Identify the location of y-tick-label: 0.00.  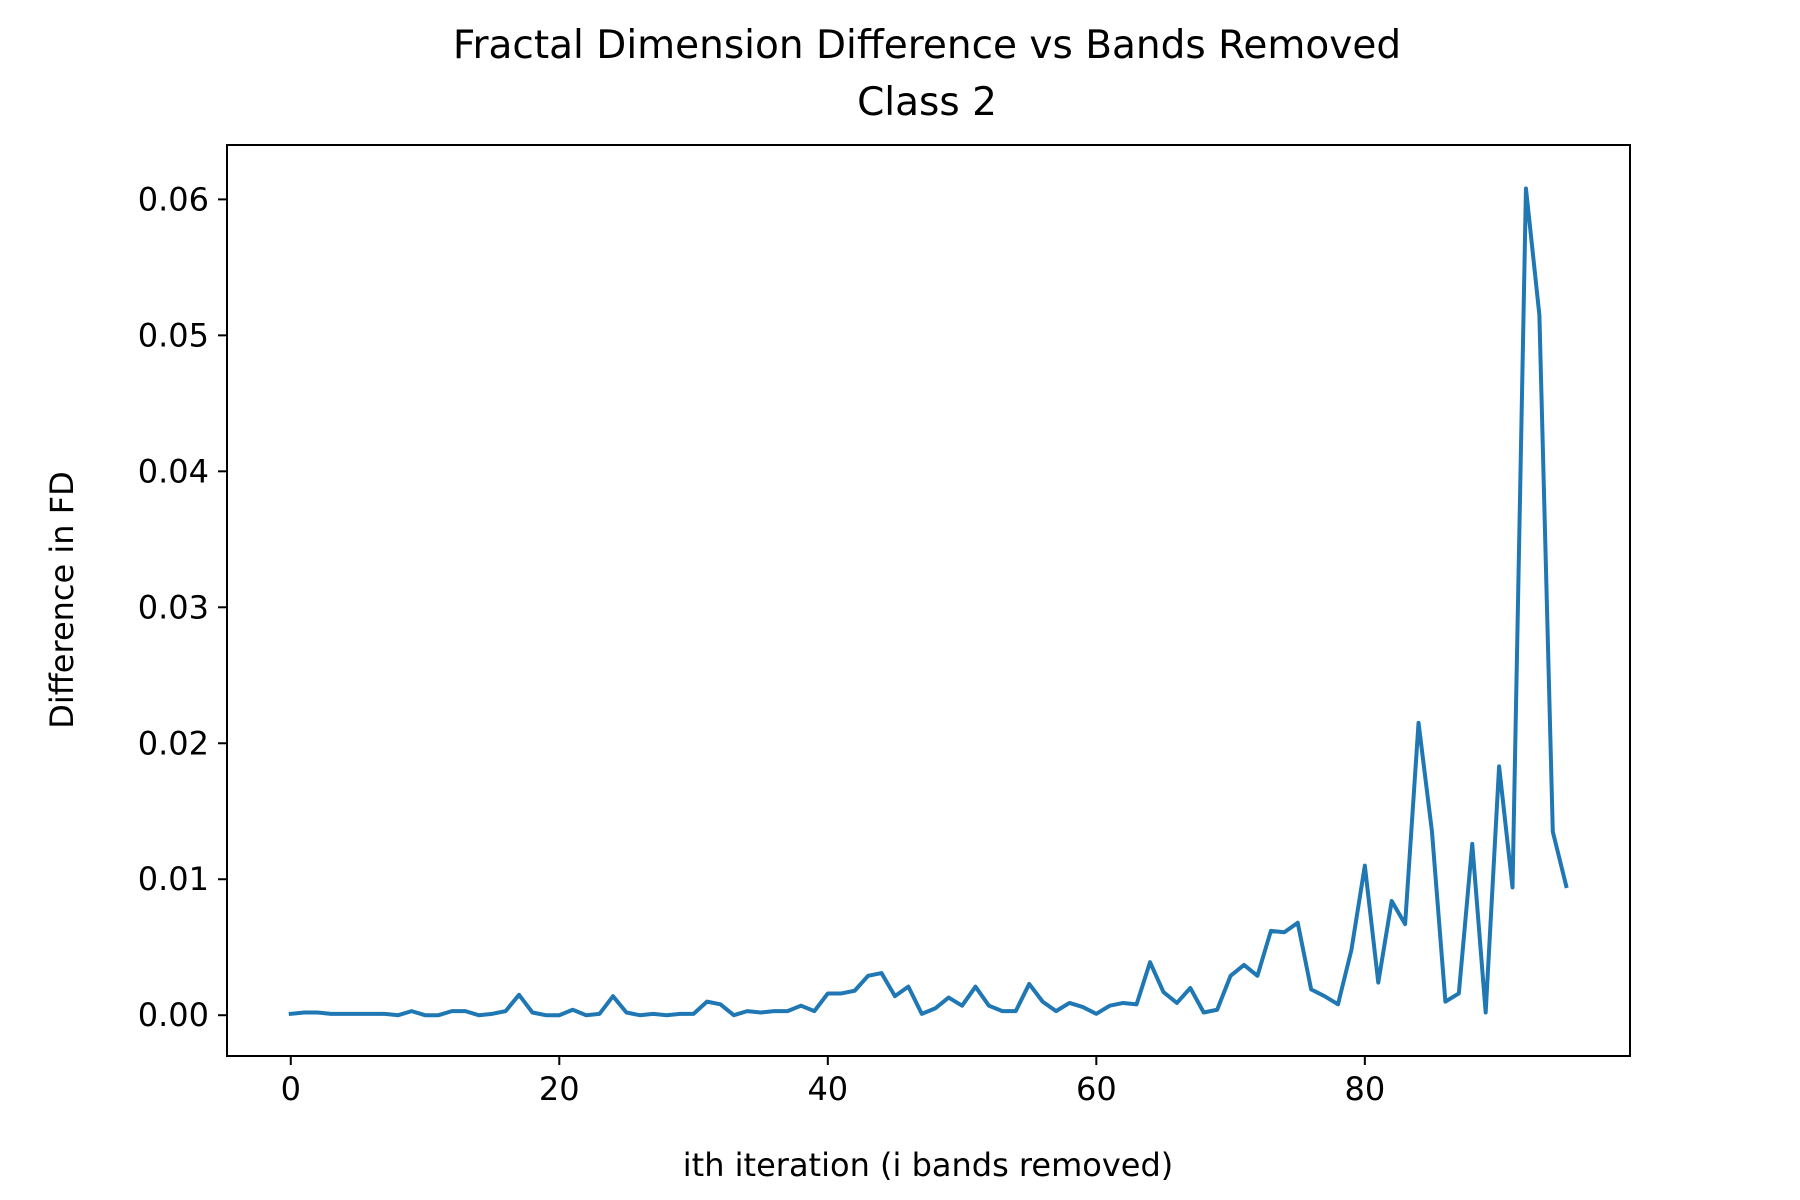
(173, 1015).